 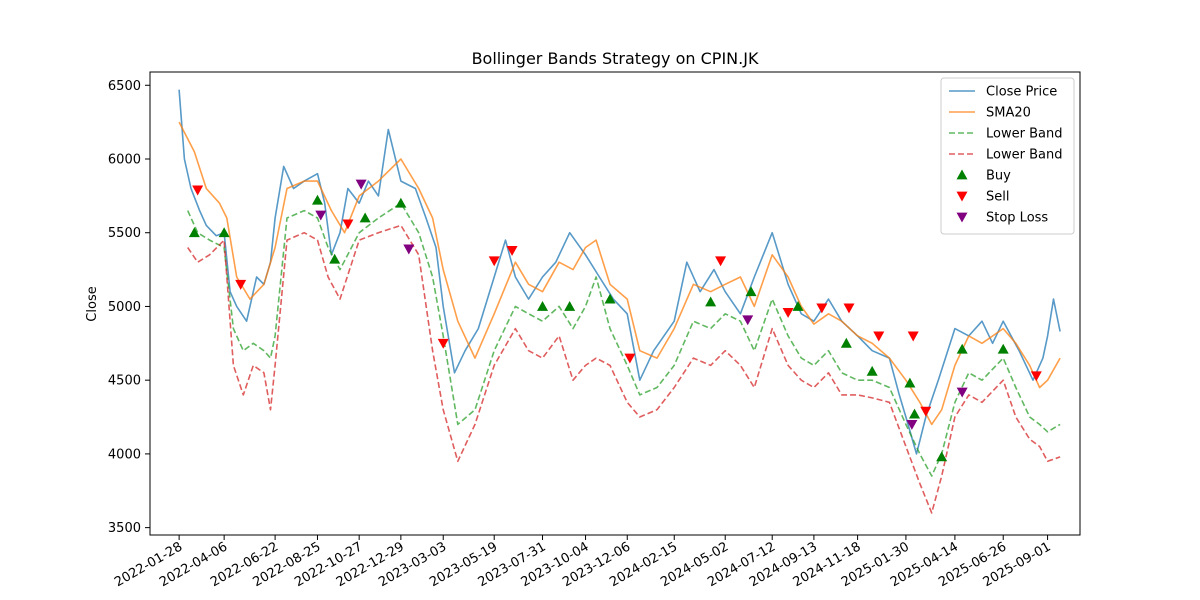 I want to click on y-tick-label-0: 3500, so click(x=124, y=528).